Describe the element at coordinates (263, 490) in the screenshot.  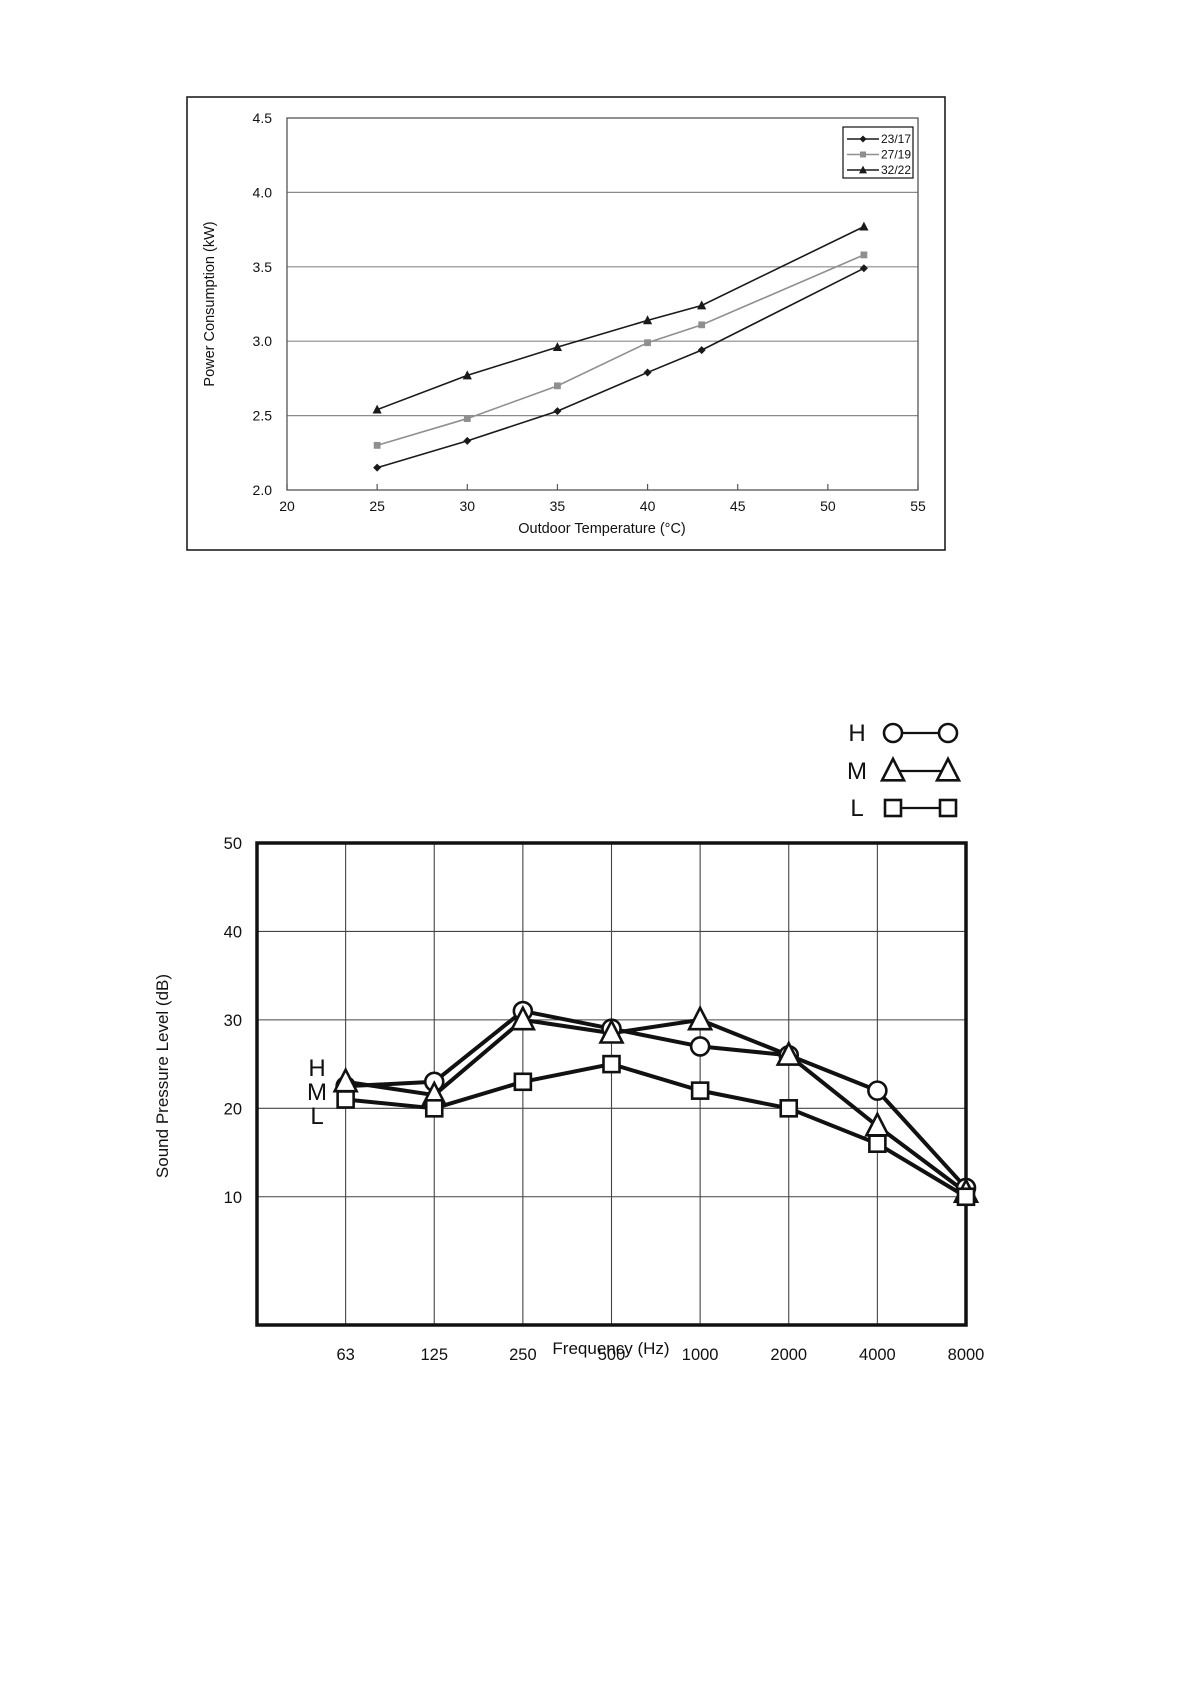
I see `power-y-tick-label: 2.0` at that location.